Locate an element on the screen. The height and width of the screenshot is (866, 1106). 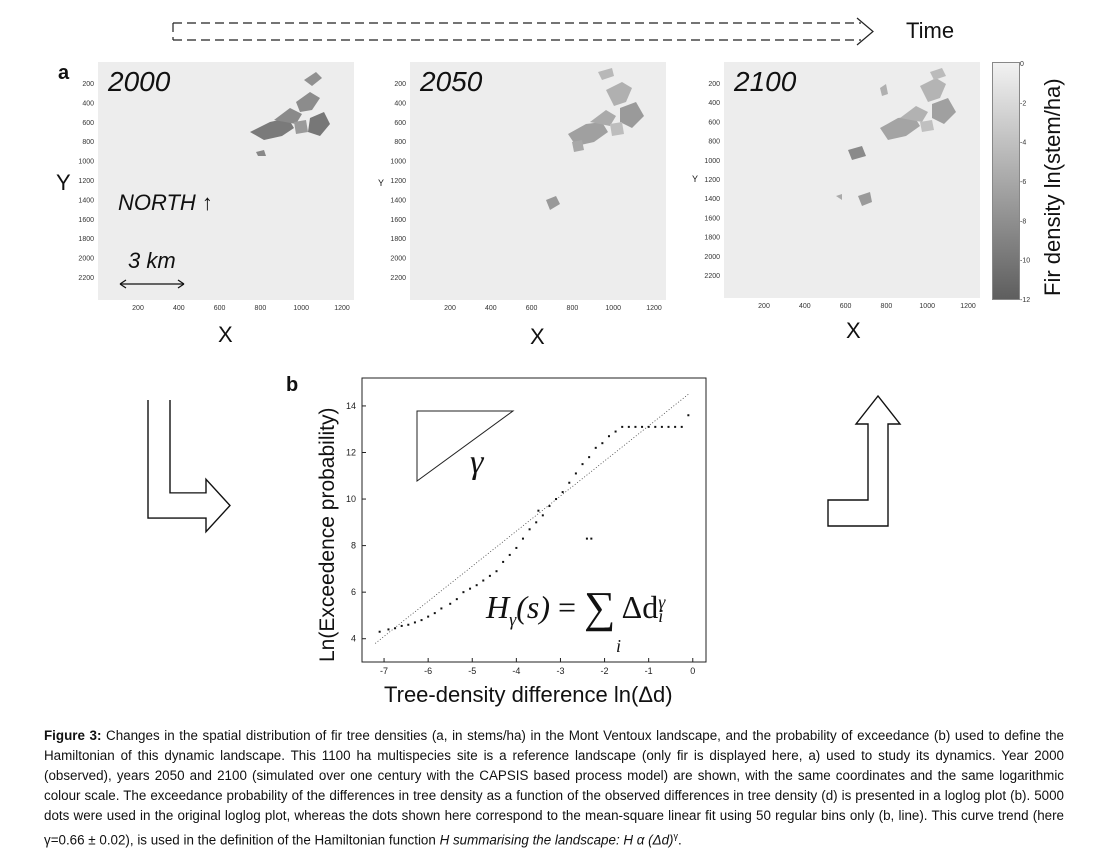
map-y-tick: 2200 is located at coordinates (398, 278).